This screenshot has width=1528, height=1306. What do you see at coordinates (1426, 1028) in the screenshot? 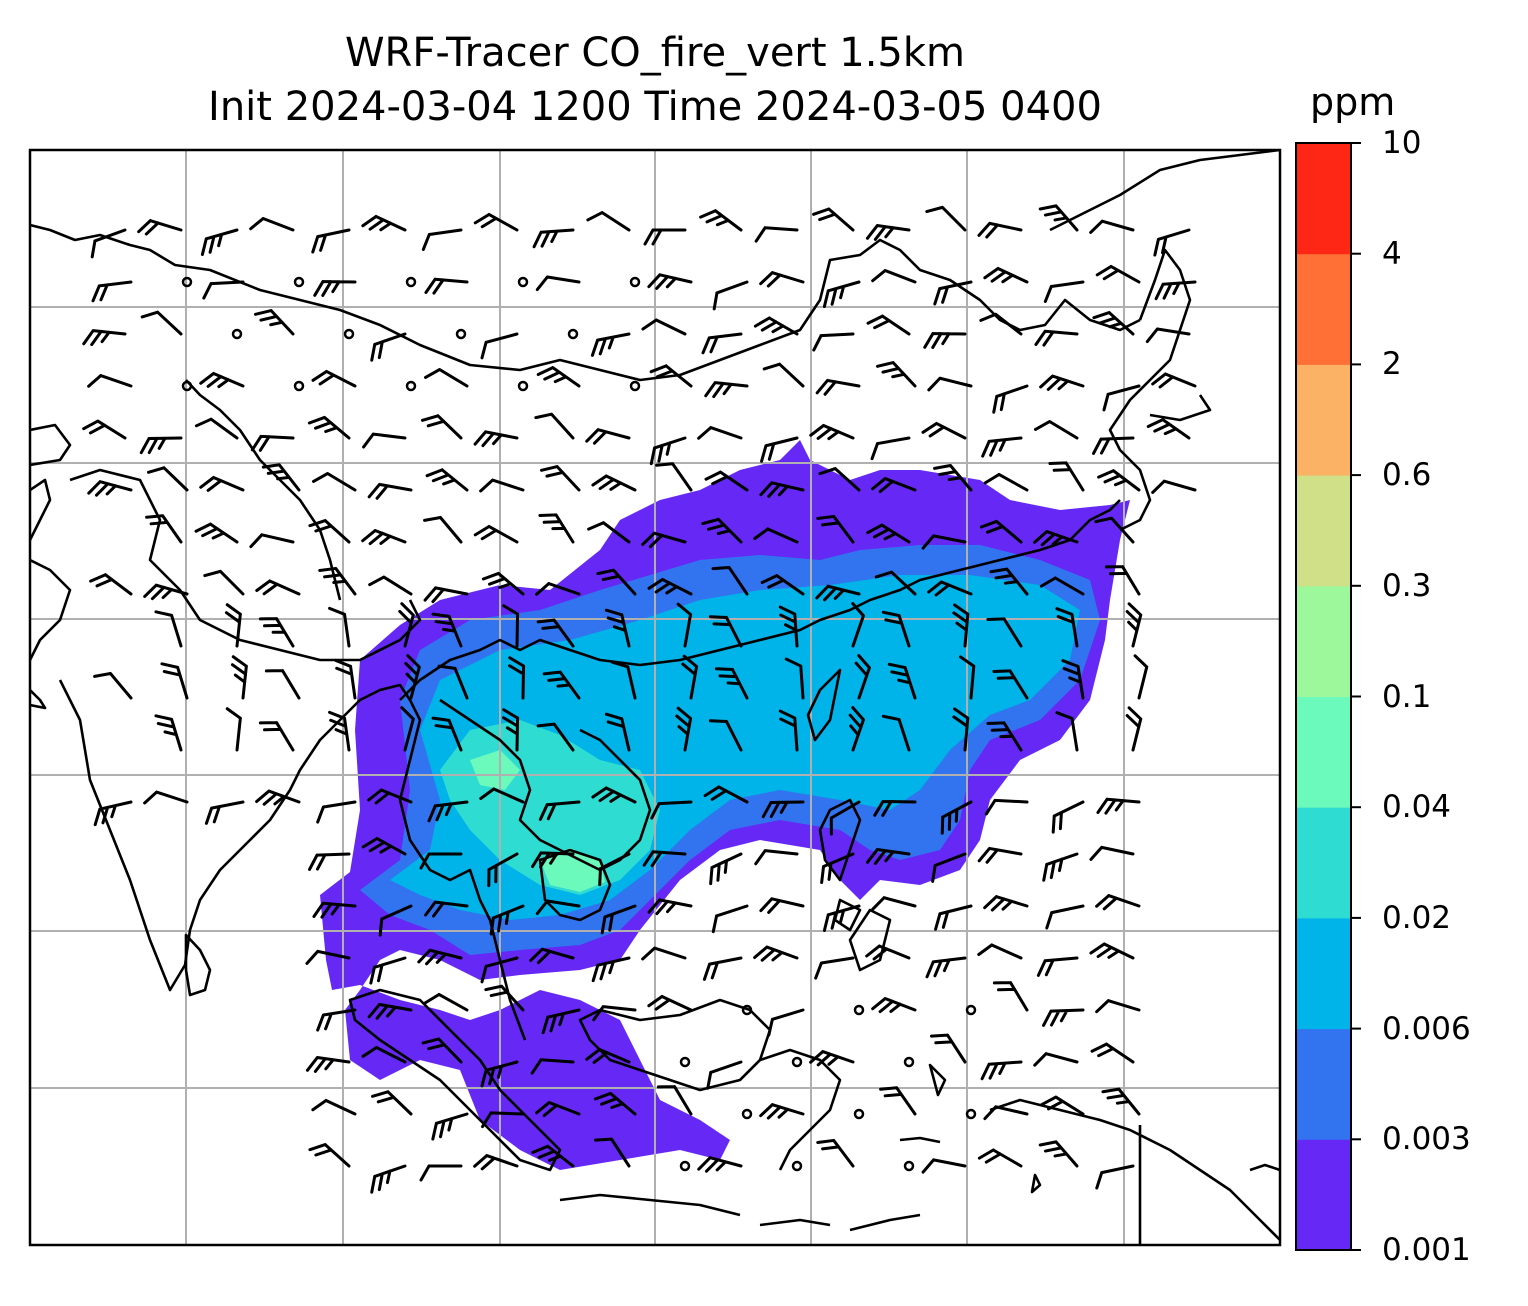
I see `colorbar-tick-label: 0.006` at bounding box center [1426, 1028].